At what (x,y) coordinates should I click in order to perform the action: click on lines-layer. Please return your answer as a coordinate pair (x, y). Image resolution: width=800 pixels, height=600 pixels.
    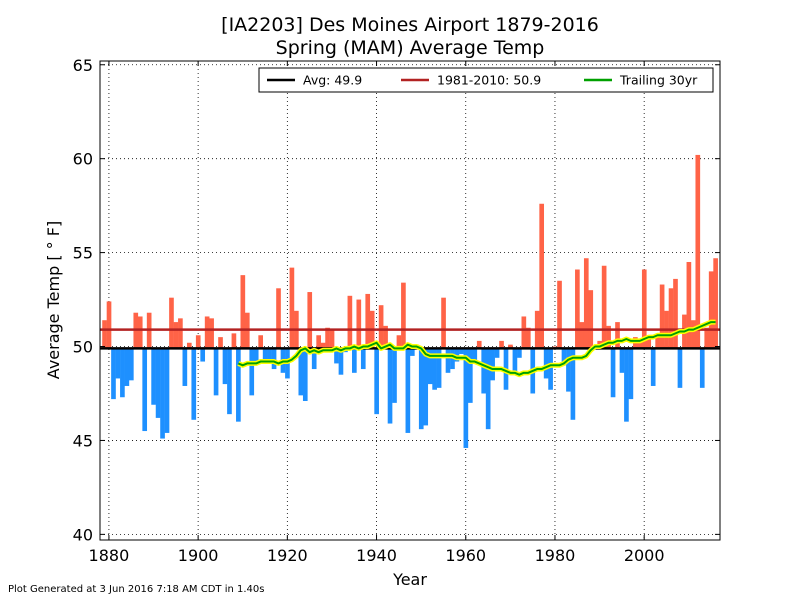
    Looking at the image, I should click on (410, 348).